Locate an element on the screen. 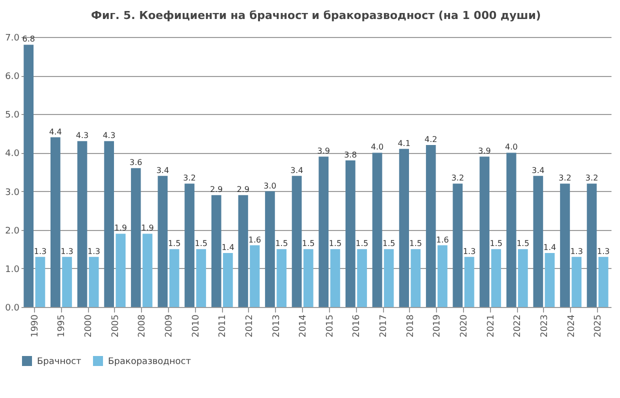  x-tick-label: 2023 is located at coordinates (545, 326).